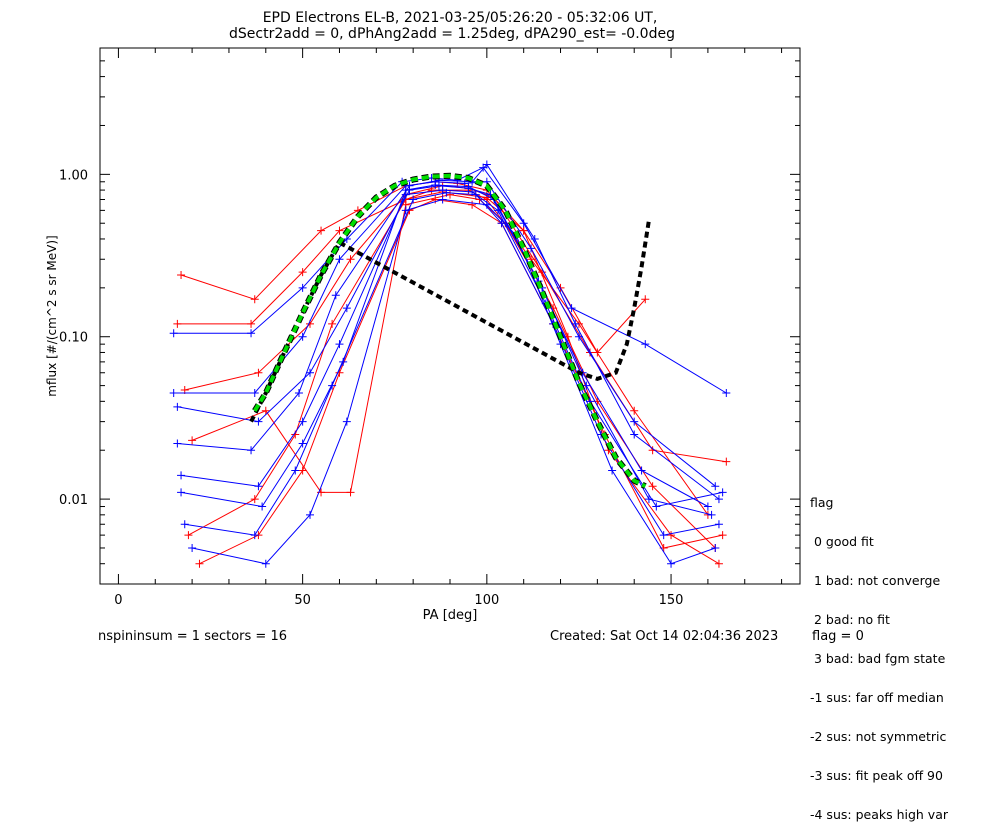 This screenshot has width=1000, height=834. What do you see at coordinates (302, 600) in the screenshot?
I see `x-tick-label: 50` at bounding box center [302, 600].